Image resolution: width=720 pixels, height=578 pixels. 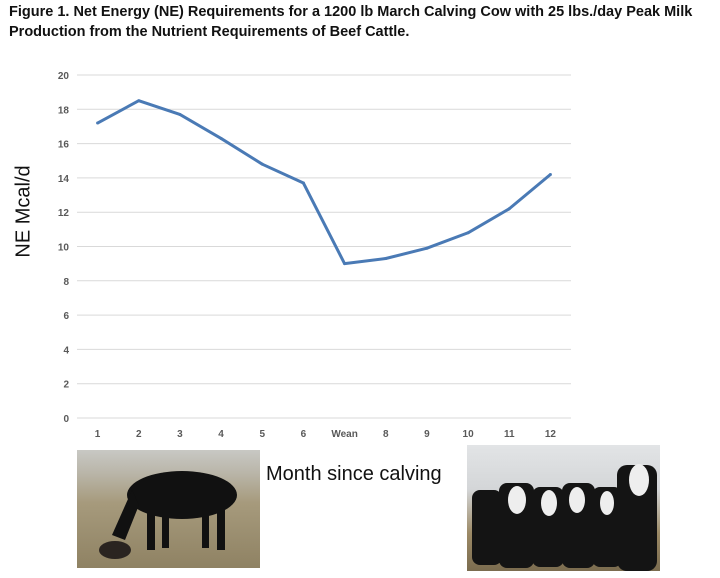 What do you see at coordinates (64, 110) in the screenshot?
I see `y-tick-label: 18` at bounding box center [64, 110].